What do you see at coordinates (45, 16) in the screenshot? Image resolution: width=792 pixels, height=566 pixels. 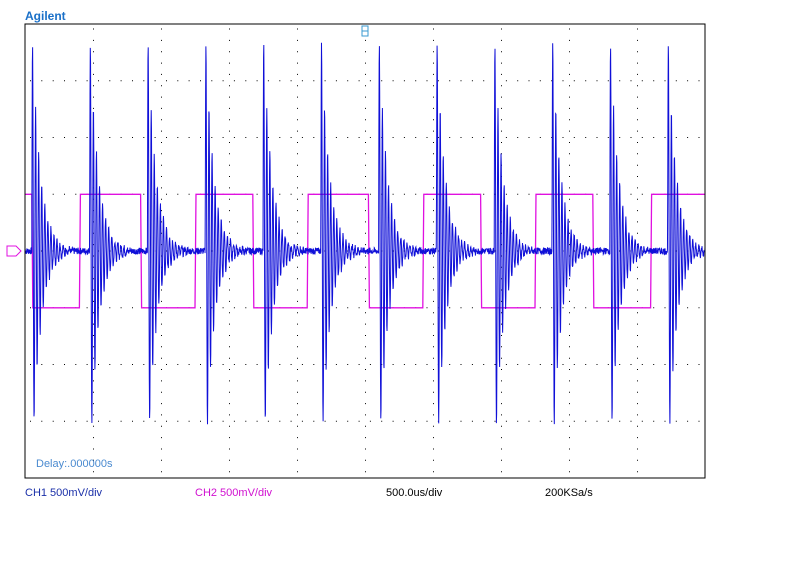 I see `brand-logo-text: Agilent` at bounding box center [45, 16].